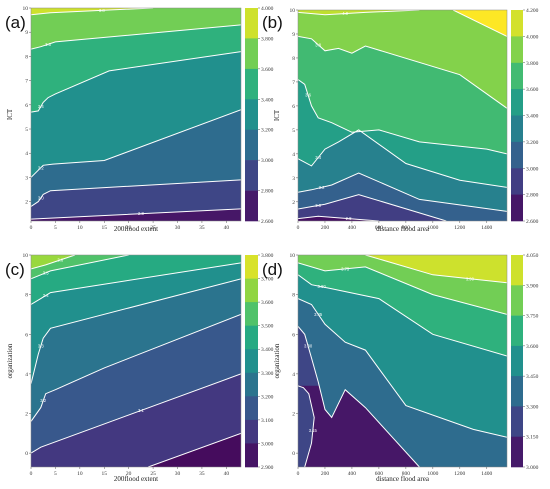 Image resolution: width=550 pixels, height=489 pixels. What do you see at coordinates (41, 106) in the screenshot?
I see `contour-label: 3.4` at bounding box center [41, 106].